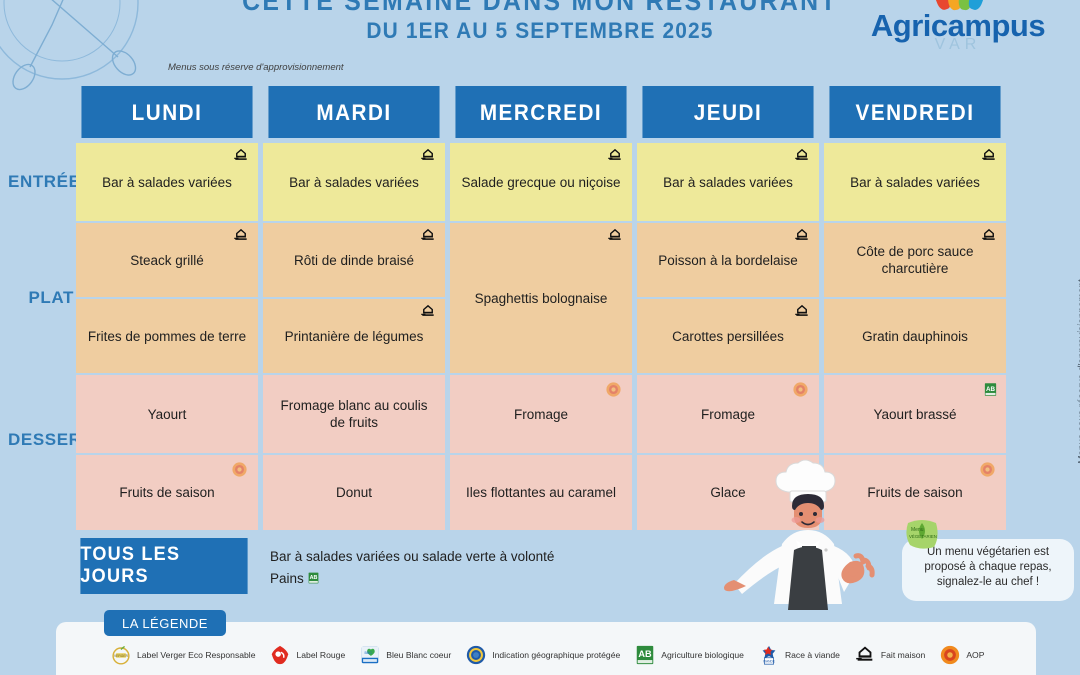  Describe the element at coordinates (540, 8) in the screenshot. I see `title-main: Cette semaine dans mon restaurant` at that location.